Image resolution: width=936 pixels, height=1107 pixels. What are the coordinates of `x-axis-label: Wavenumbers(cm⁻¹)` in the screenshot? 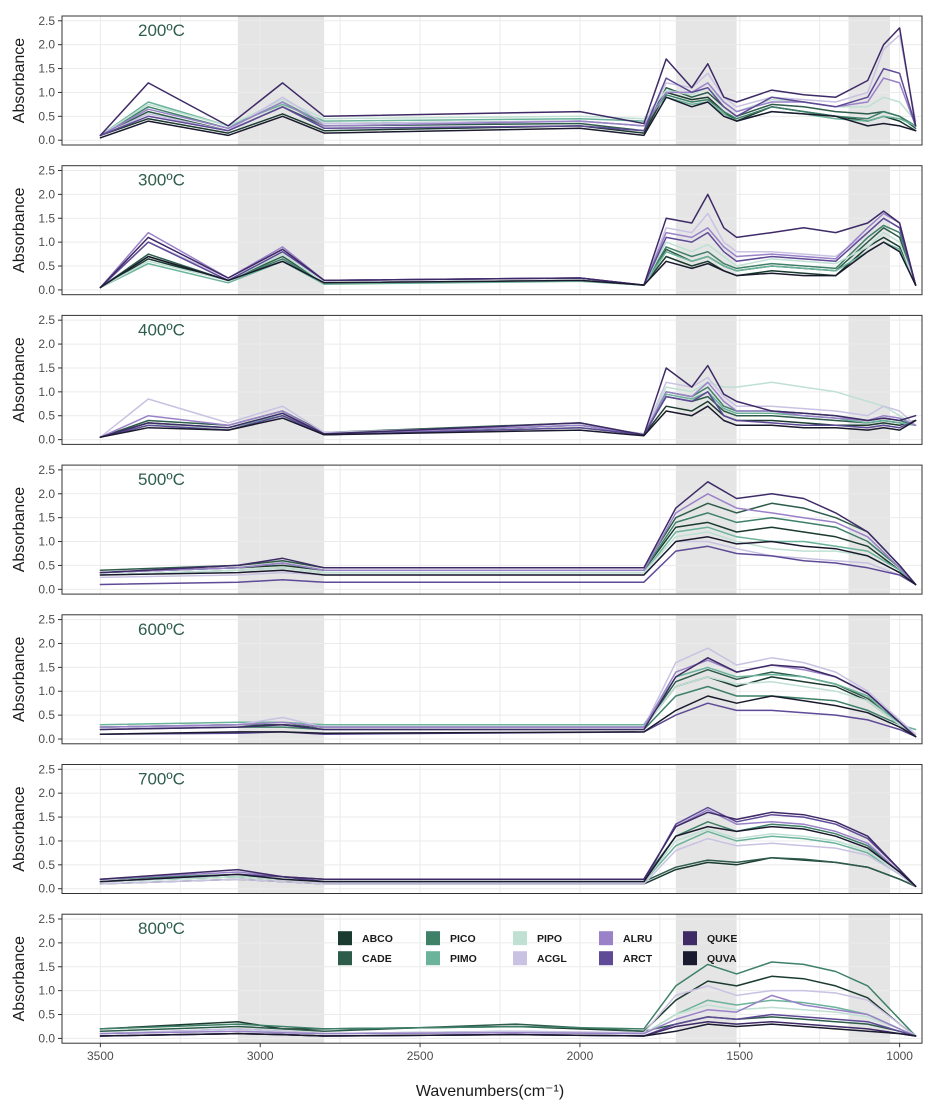 It's located at (490, 1091).